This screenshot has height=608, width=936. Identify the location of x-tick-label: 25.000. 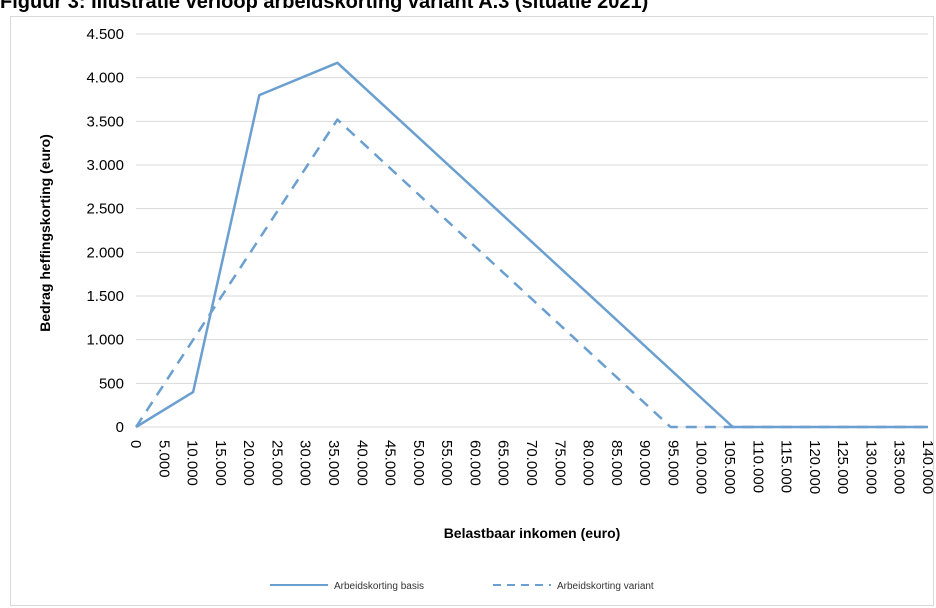
(276, 463).